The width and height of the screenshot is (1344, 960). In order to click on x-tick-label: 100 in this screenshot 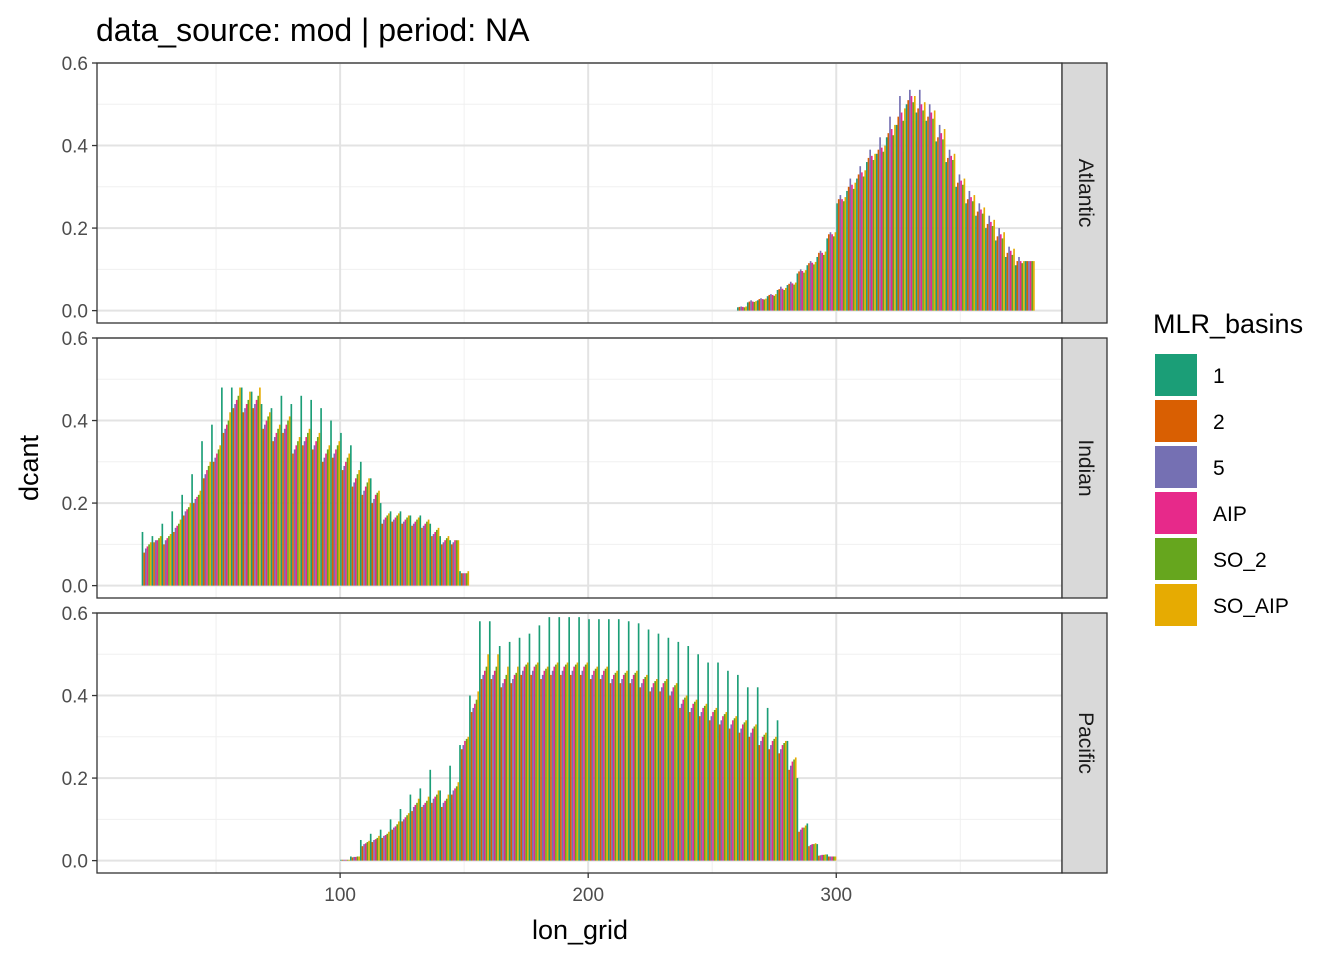, I will do `click(340, 895)`.